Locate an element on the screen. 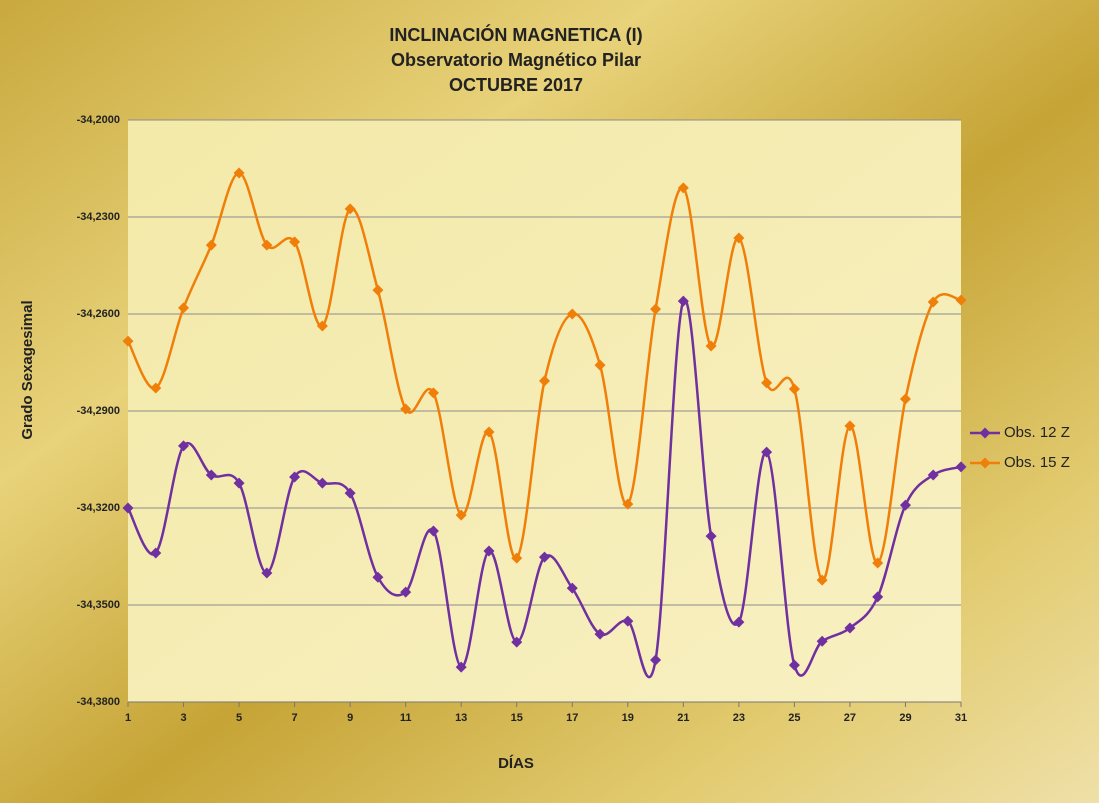 The width and height of the screenshot is (1099, 808). chart-subtitle: OCTUBRE 2017 is located at coordinates (516, 85).